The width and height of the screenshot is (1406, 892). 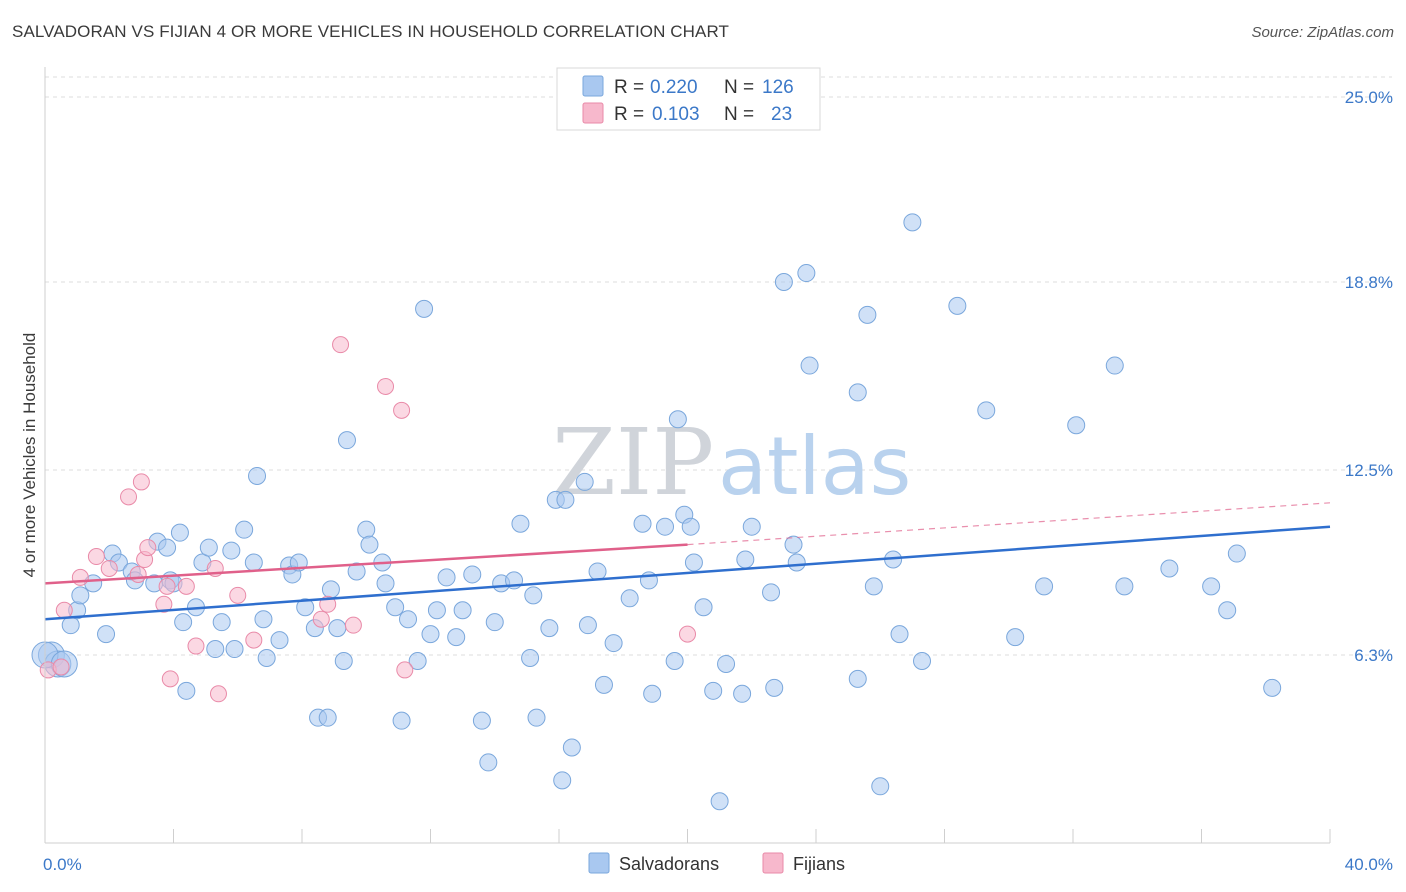 I want to click on x-tick-label-min: 0.0%, so click(x=62, y=864).